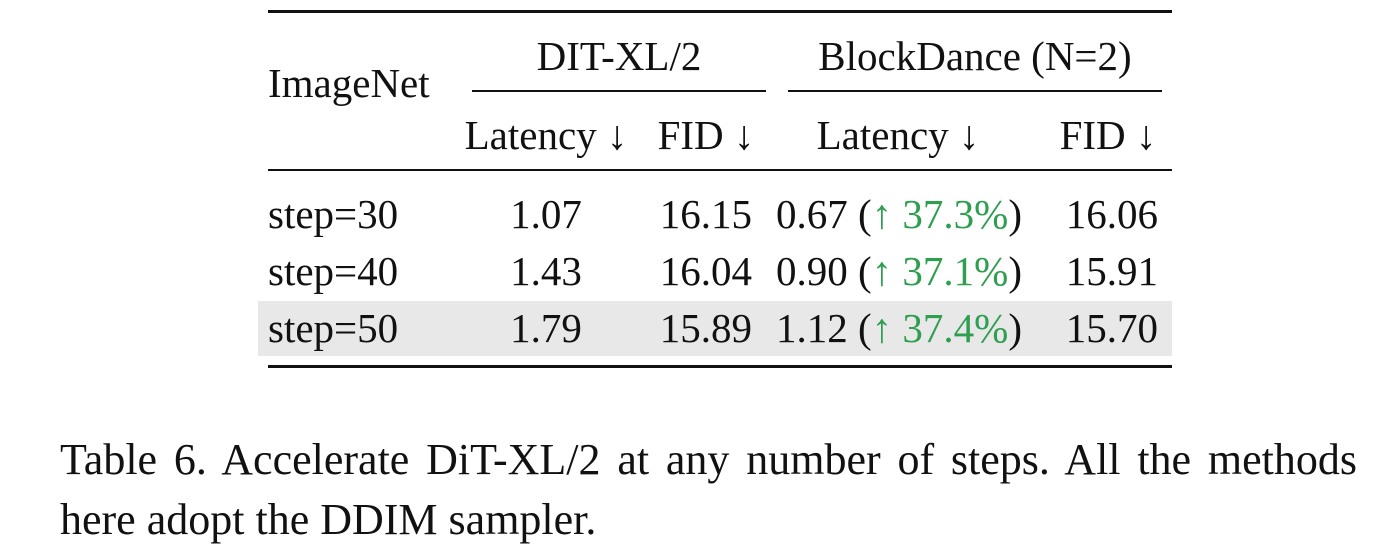  What do you see at coordinates (940, 328) in the screenshot?
I see `speedup-value: ↑ 37.4%` at bounding box center [940, 328].